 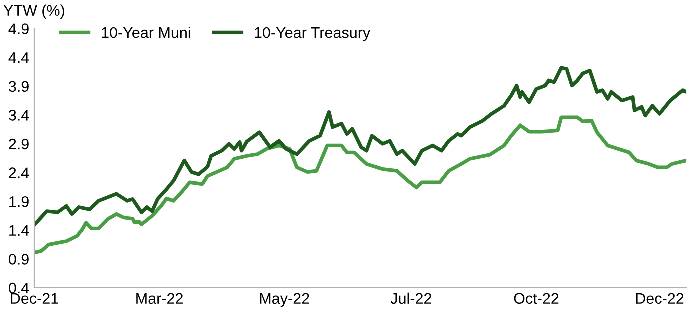 I want to click on legend-label: 10-Year Treasury, so click(x=313, y=34).